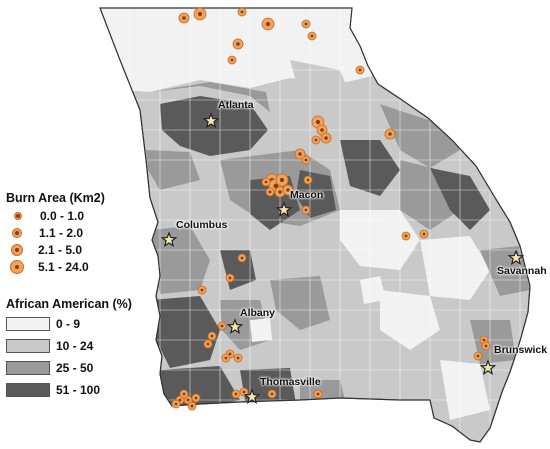 The height and width of the screenshot is (449, 550). Describe the element at coordinates (68, 324) in the screenshot. I see `aa-legend-label: 0 - 9` at that location.